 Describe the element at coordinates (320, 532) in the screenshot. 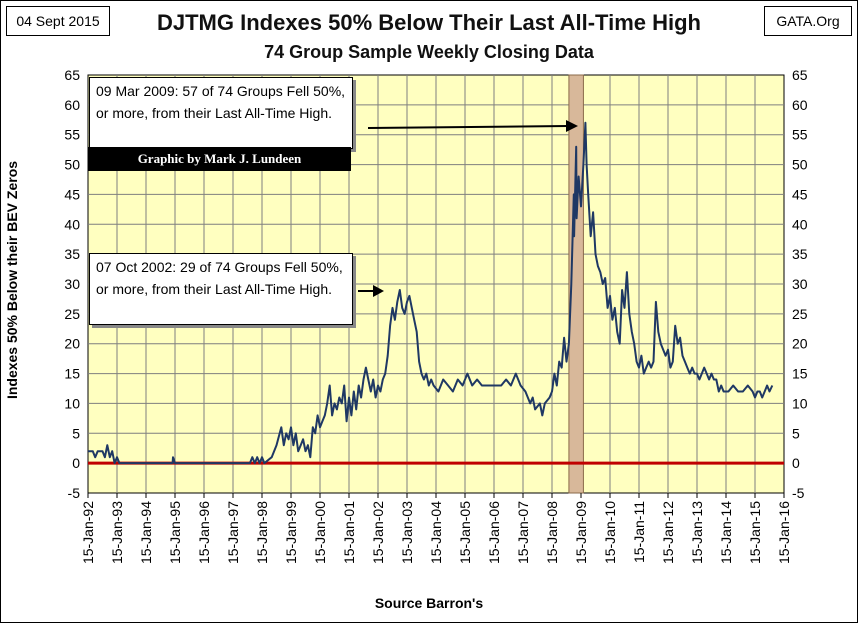

I see `x-tick-label: 15-Jan-00` at that location.